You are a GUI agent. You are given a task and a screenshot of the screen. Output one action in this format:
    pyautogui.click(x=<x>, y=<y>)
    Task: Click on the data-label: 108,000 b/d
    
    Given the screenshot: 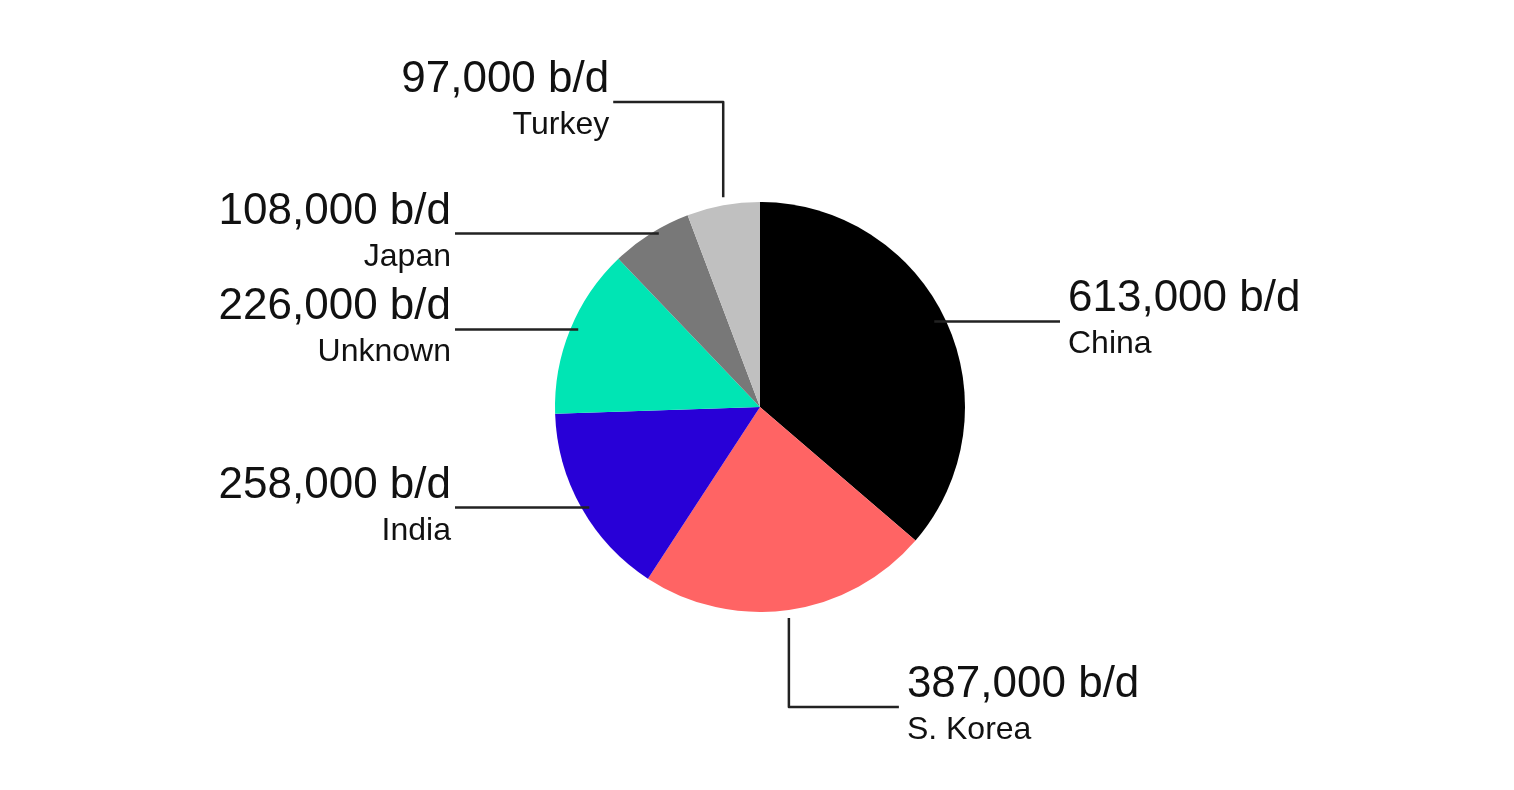 What is the action you would take?
    pyautogui.click(x=334, y=208)
    